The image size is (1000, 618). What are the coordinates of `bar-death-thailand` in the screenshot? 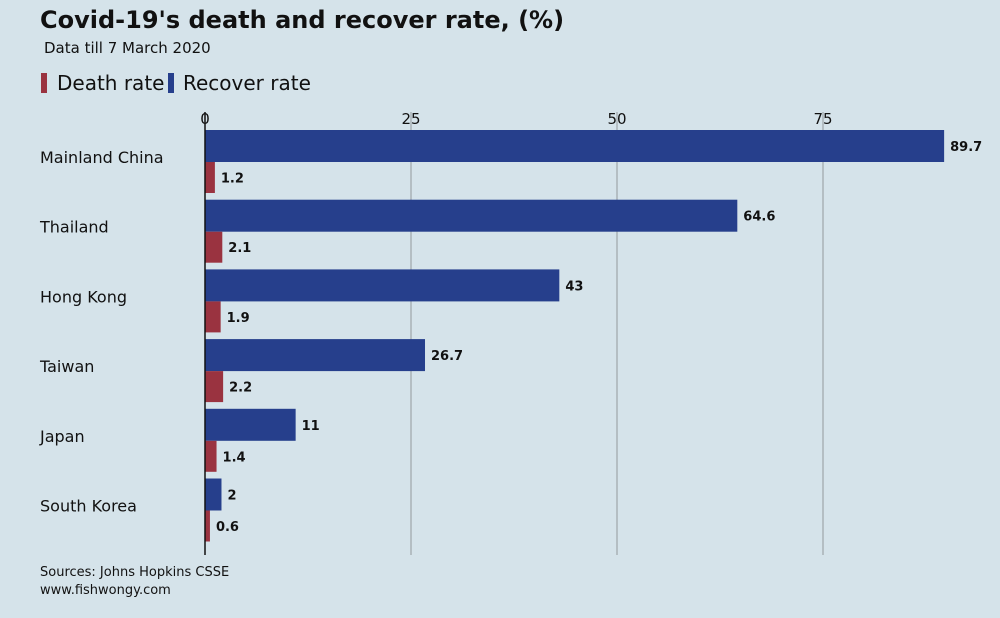 It's located at (214, 247).